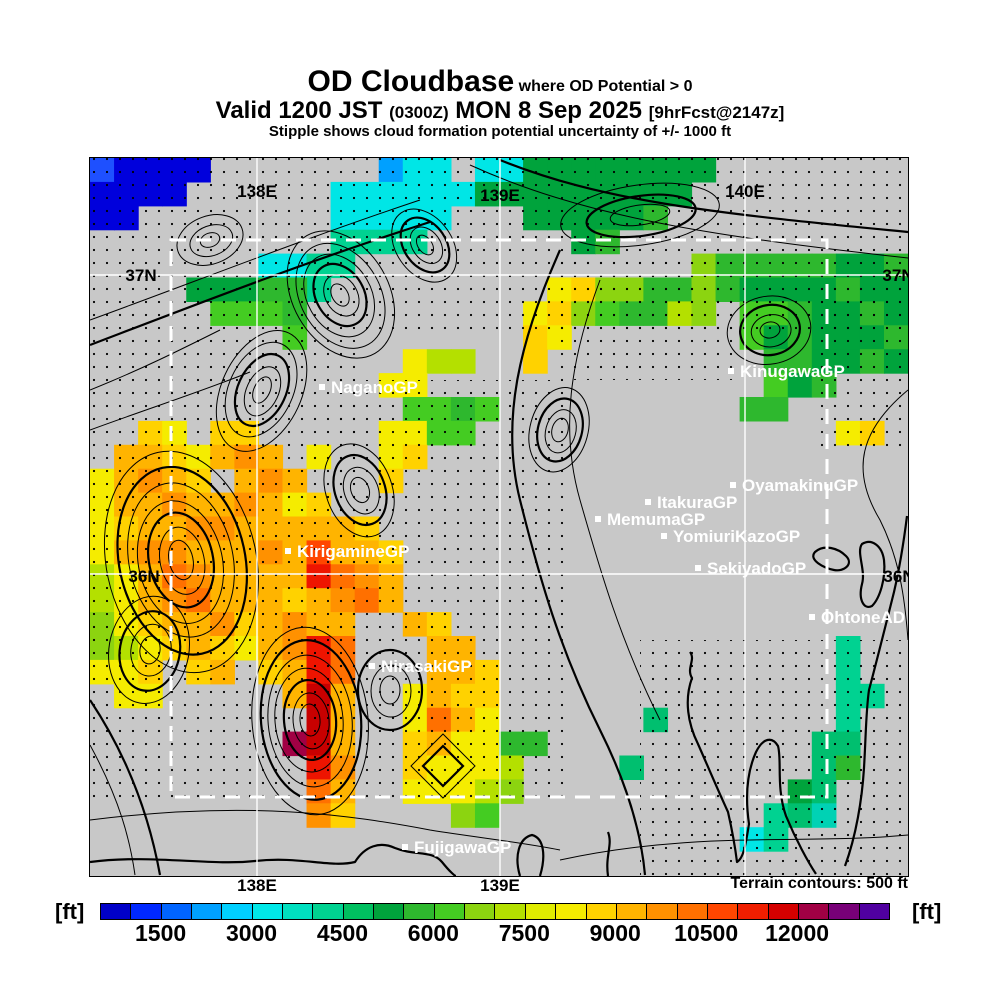 The width and height of the screenshot is (1000, 1000). I want to click on station-label: YomiuriKazoGP, so click(736, 536).